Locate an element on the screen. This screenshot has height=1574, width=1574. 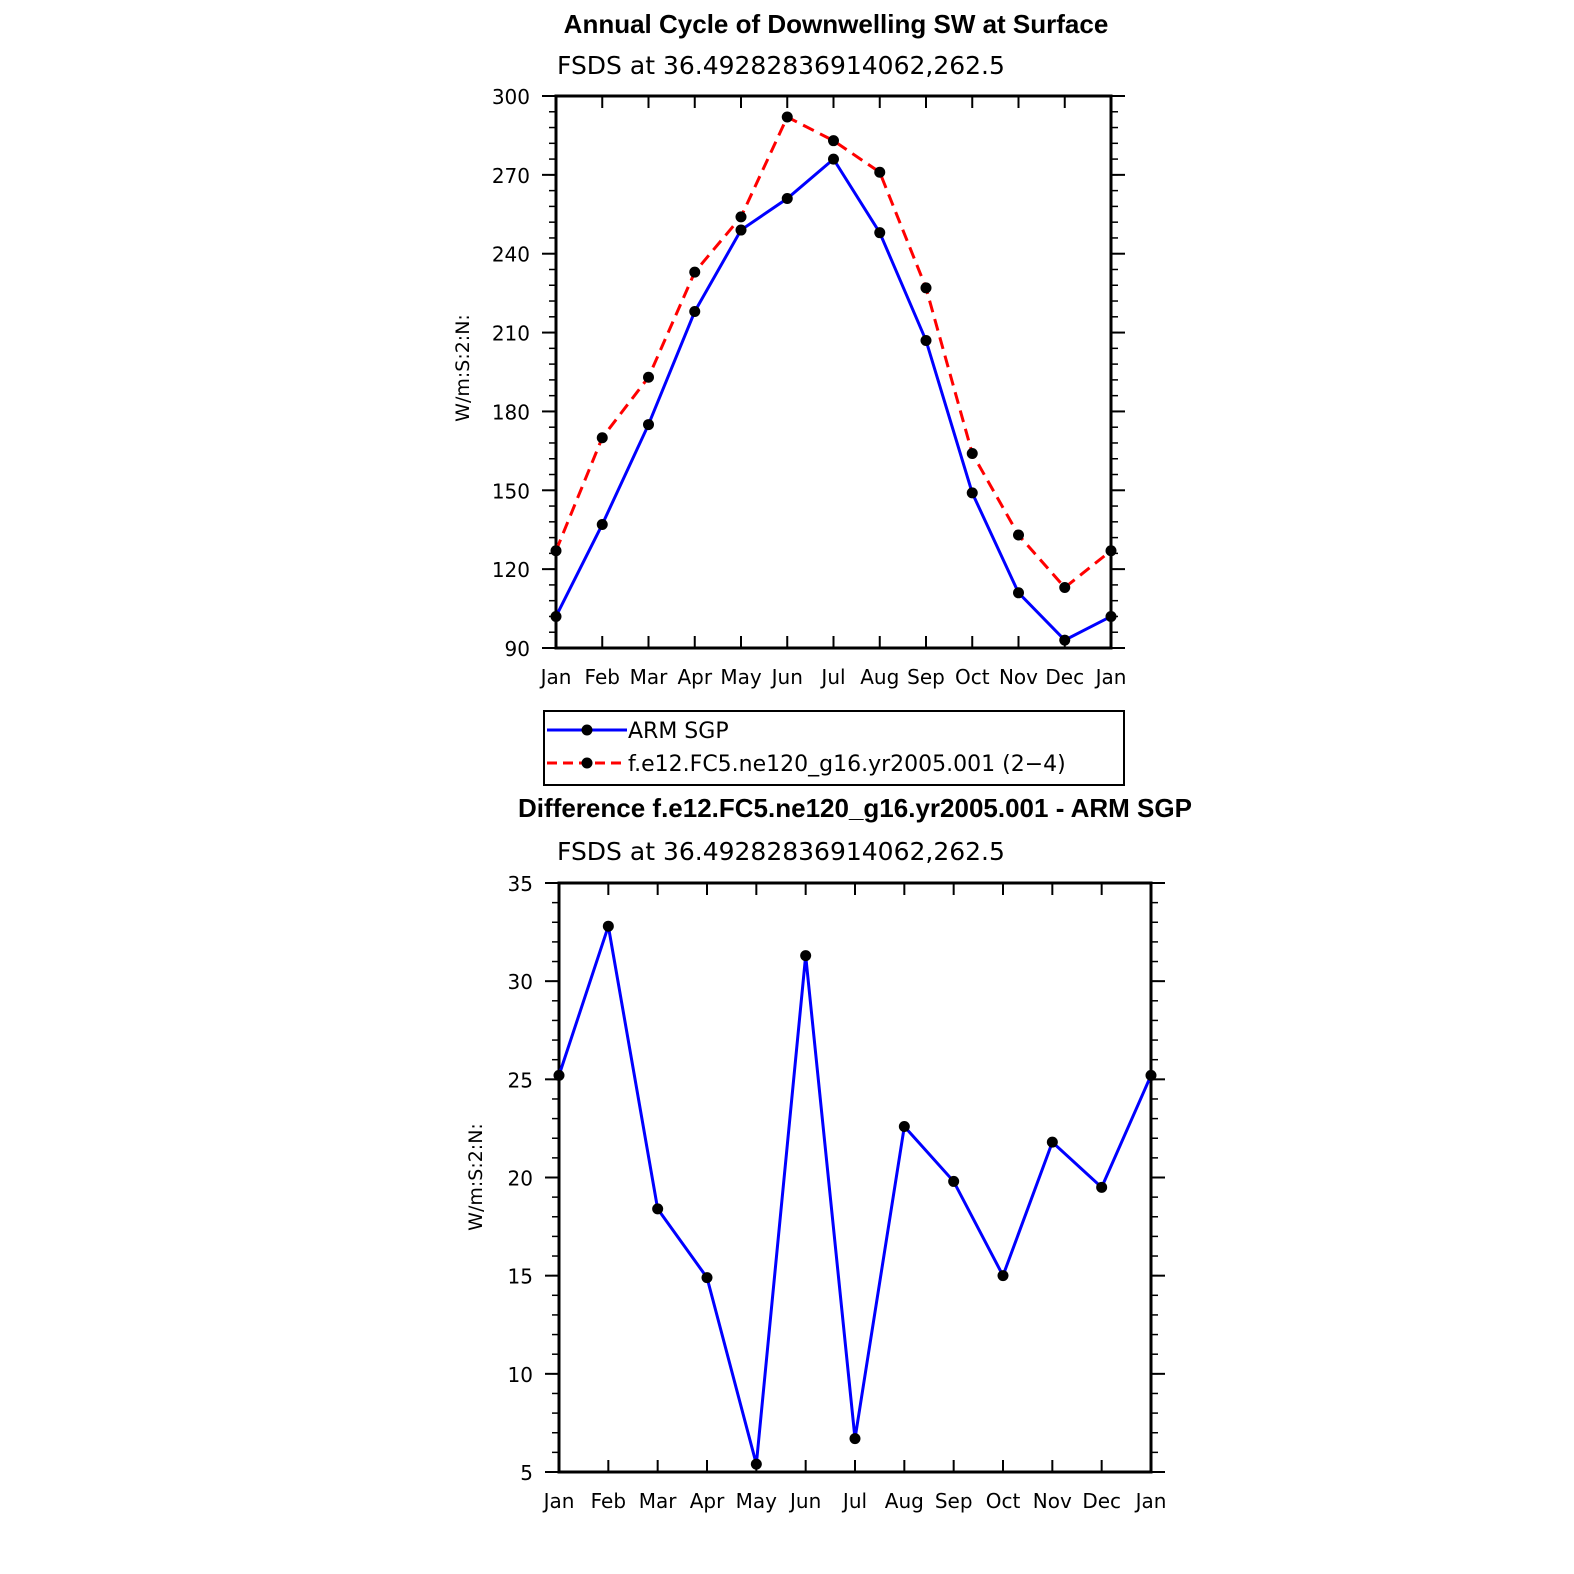
legend-marker-model is located at coordinates (587, 763).